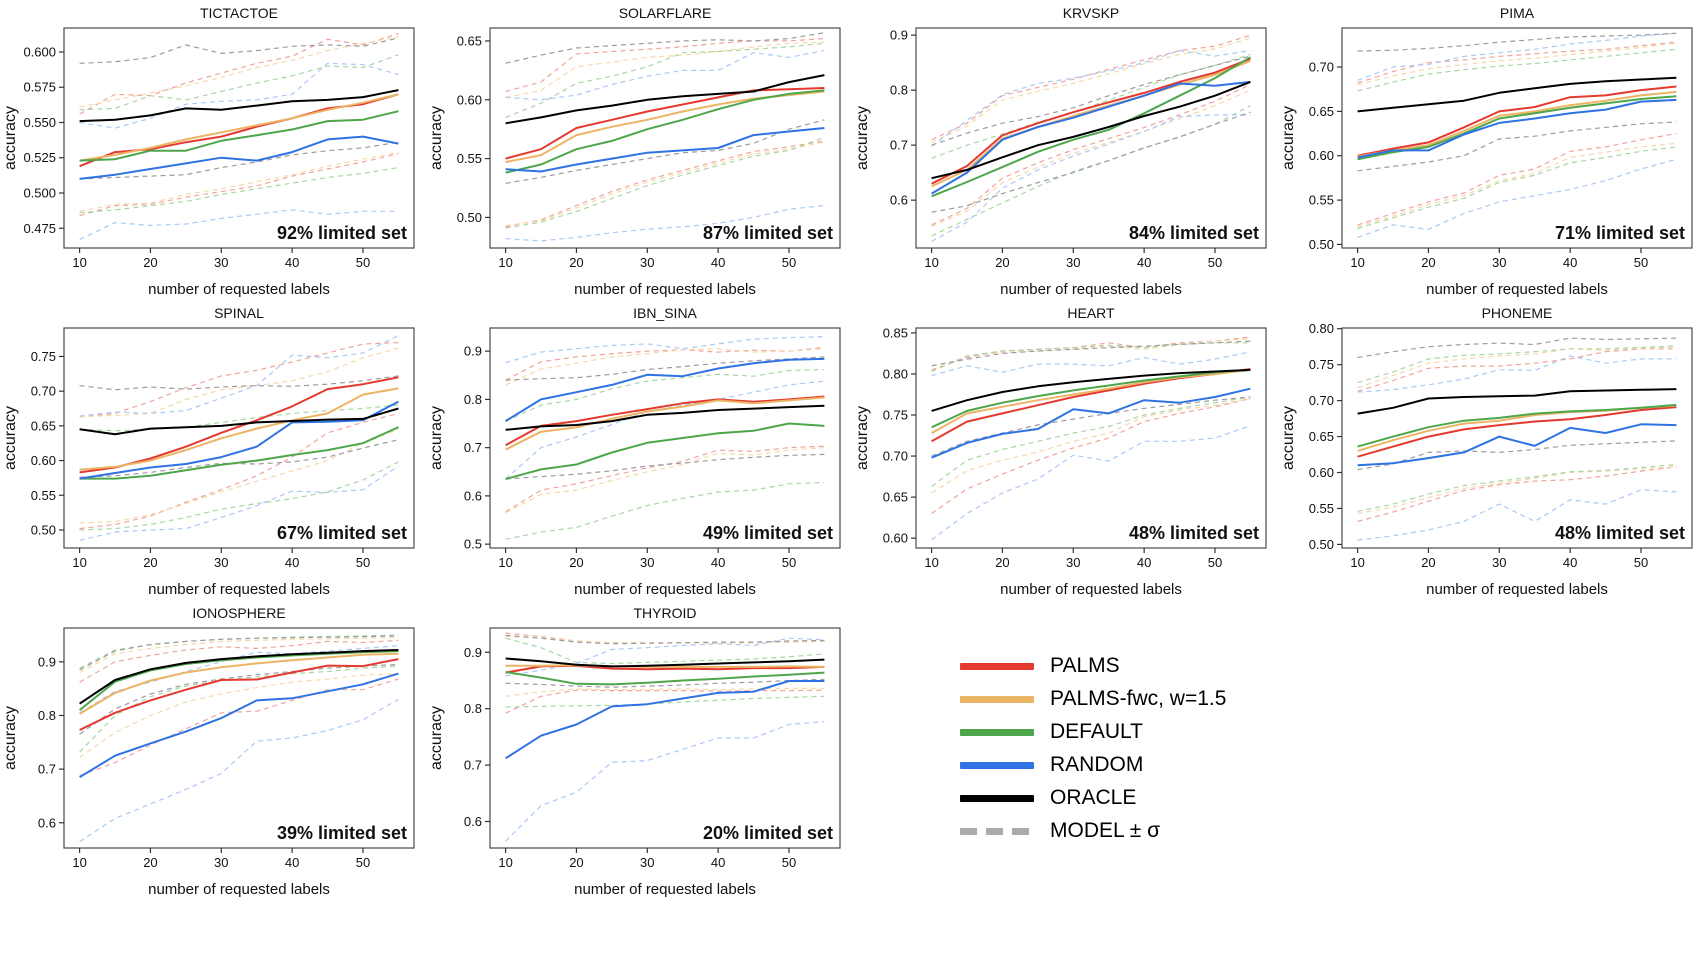  I want to click on limited-set-annotation: 71% limited set, so click(1620, 233).